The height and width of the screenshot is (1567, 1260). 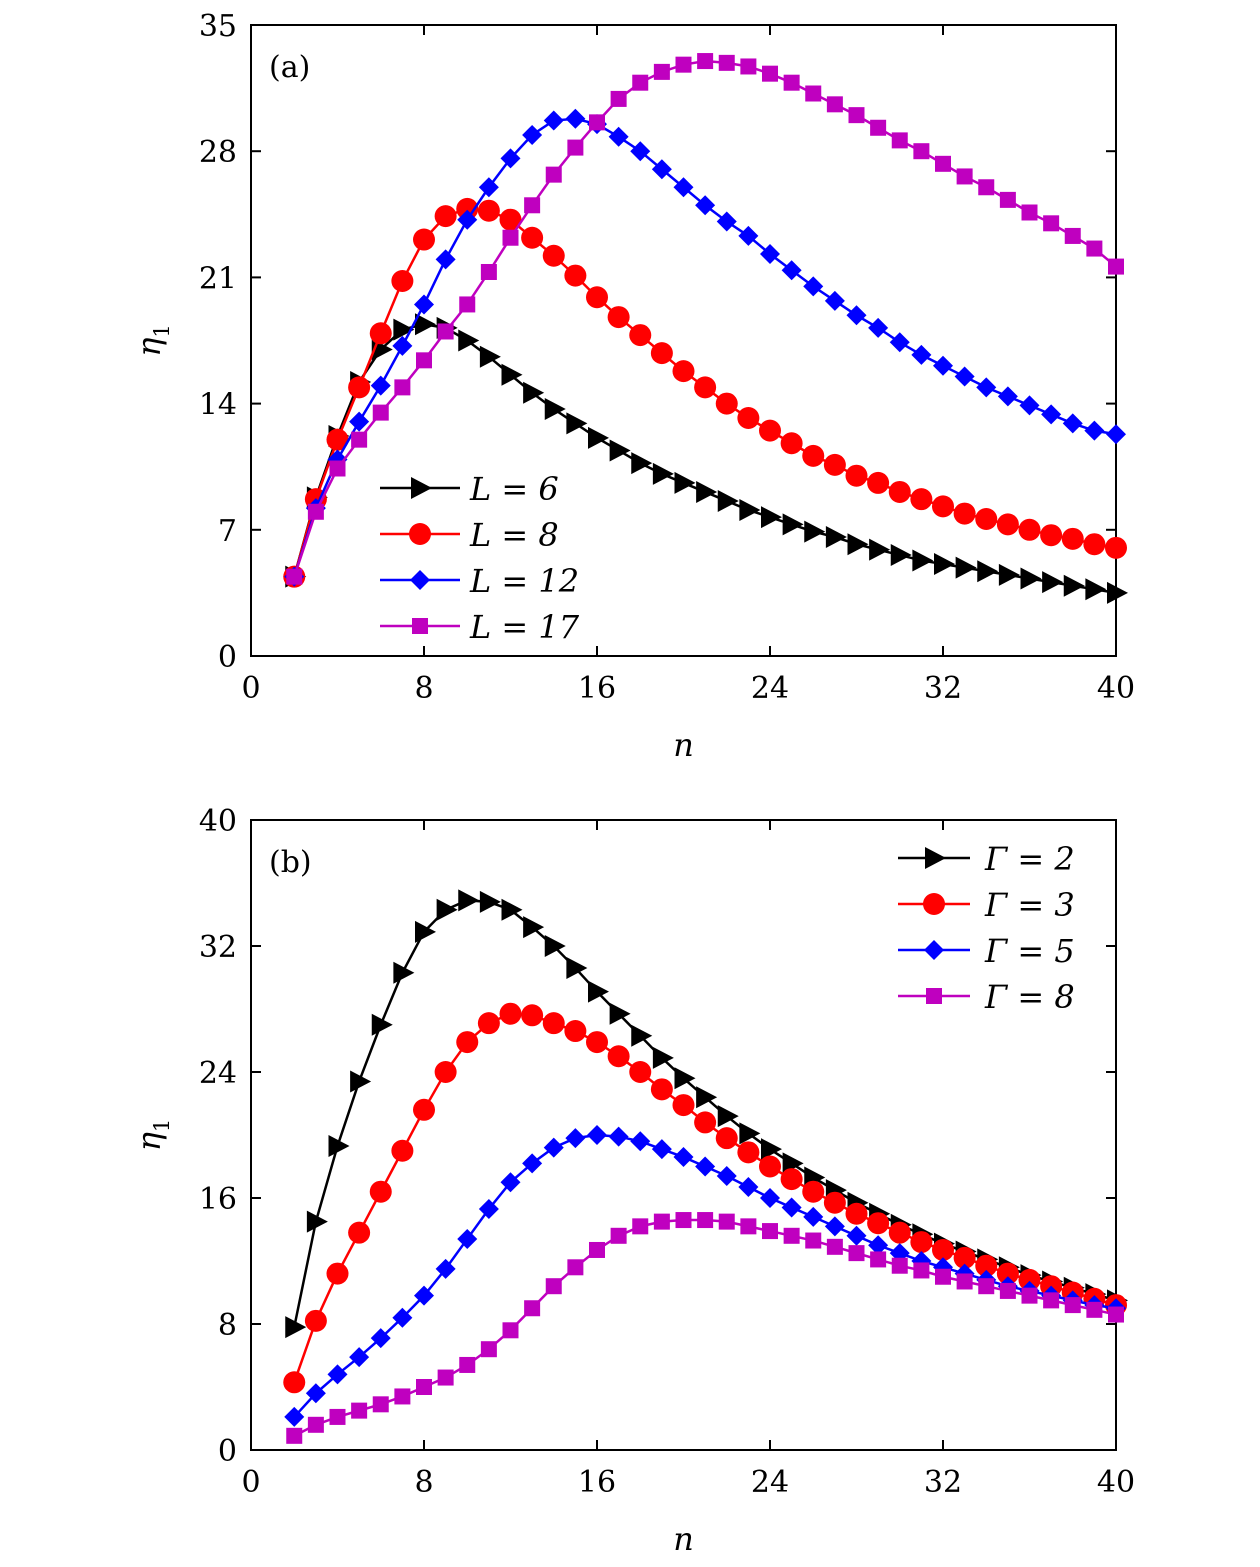 I want to click on y-tick-label: 40, so click(x=218, y=821).